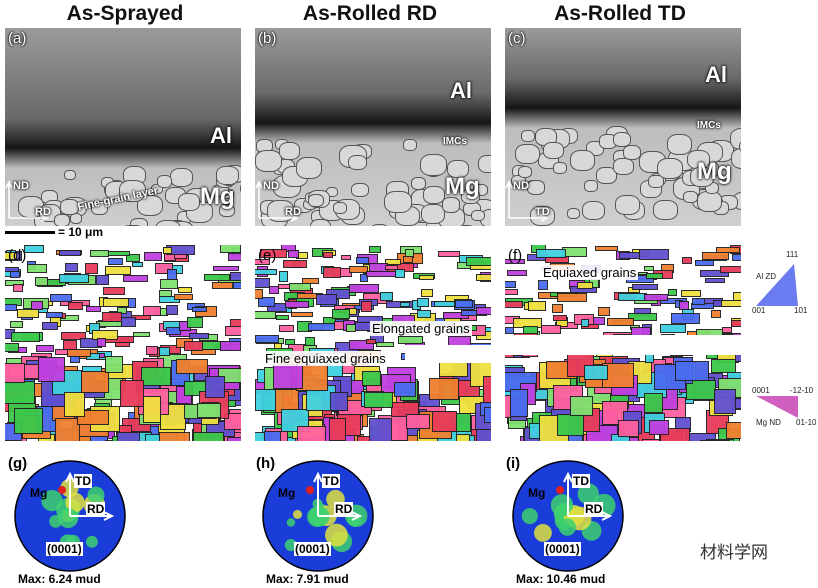  I want to click on panel-label: (a), so click(17, 38).